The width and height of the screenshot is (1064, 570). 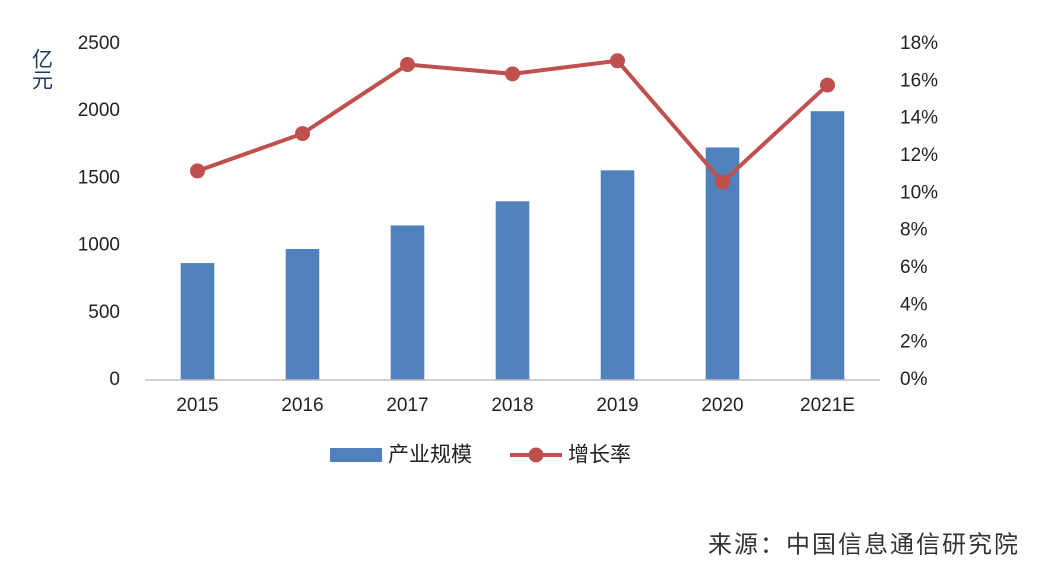 I want to click on y2-tick-label: 2%, so click(x=914, y=342).